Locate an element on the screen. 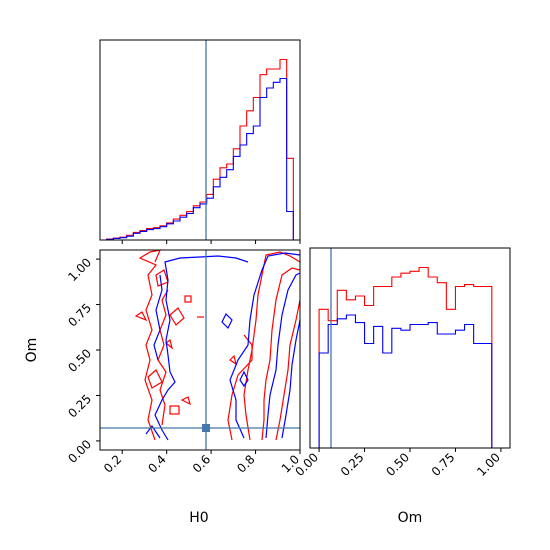 This screenshot has width=550, height=550. contour-red-levels is located at coordinates (217, 345).